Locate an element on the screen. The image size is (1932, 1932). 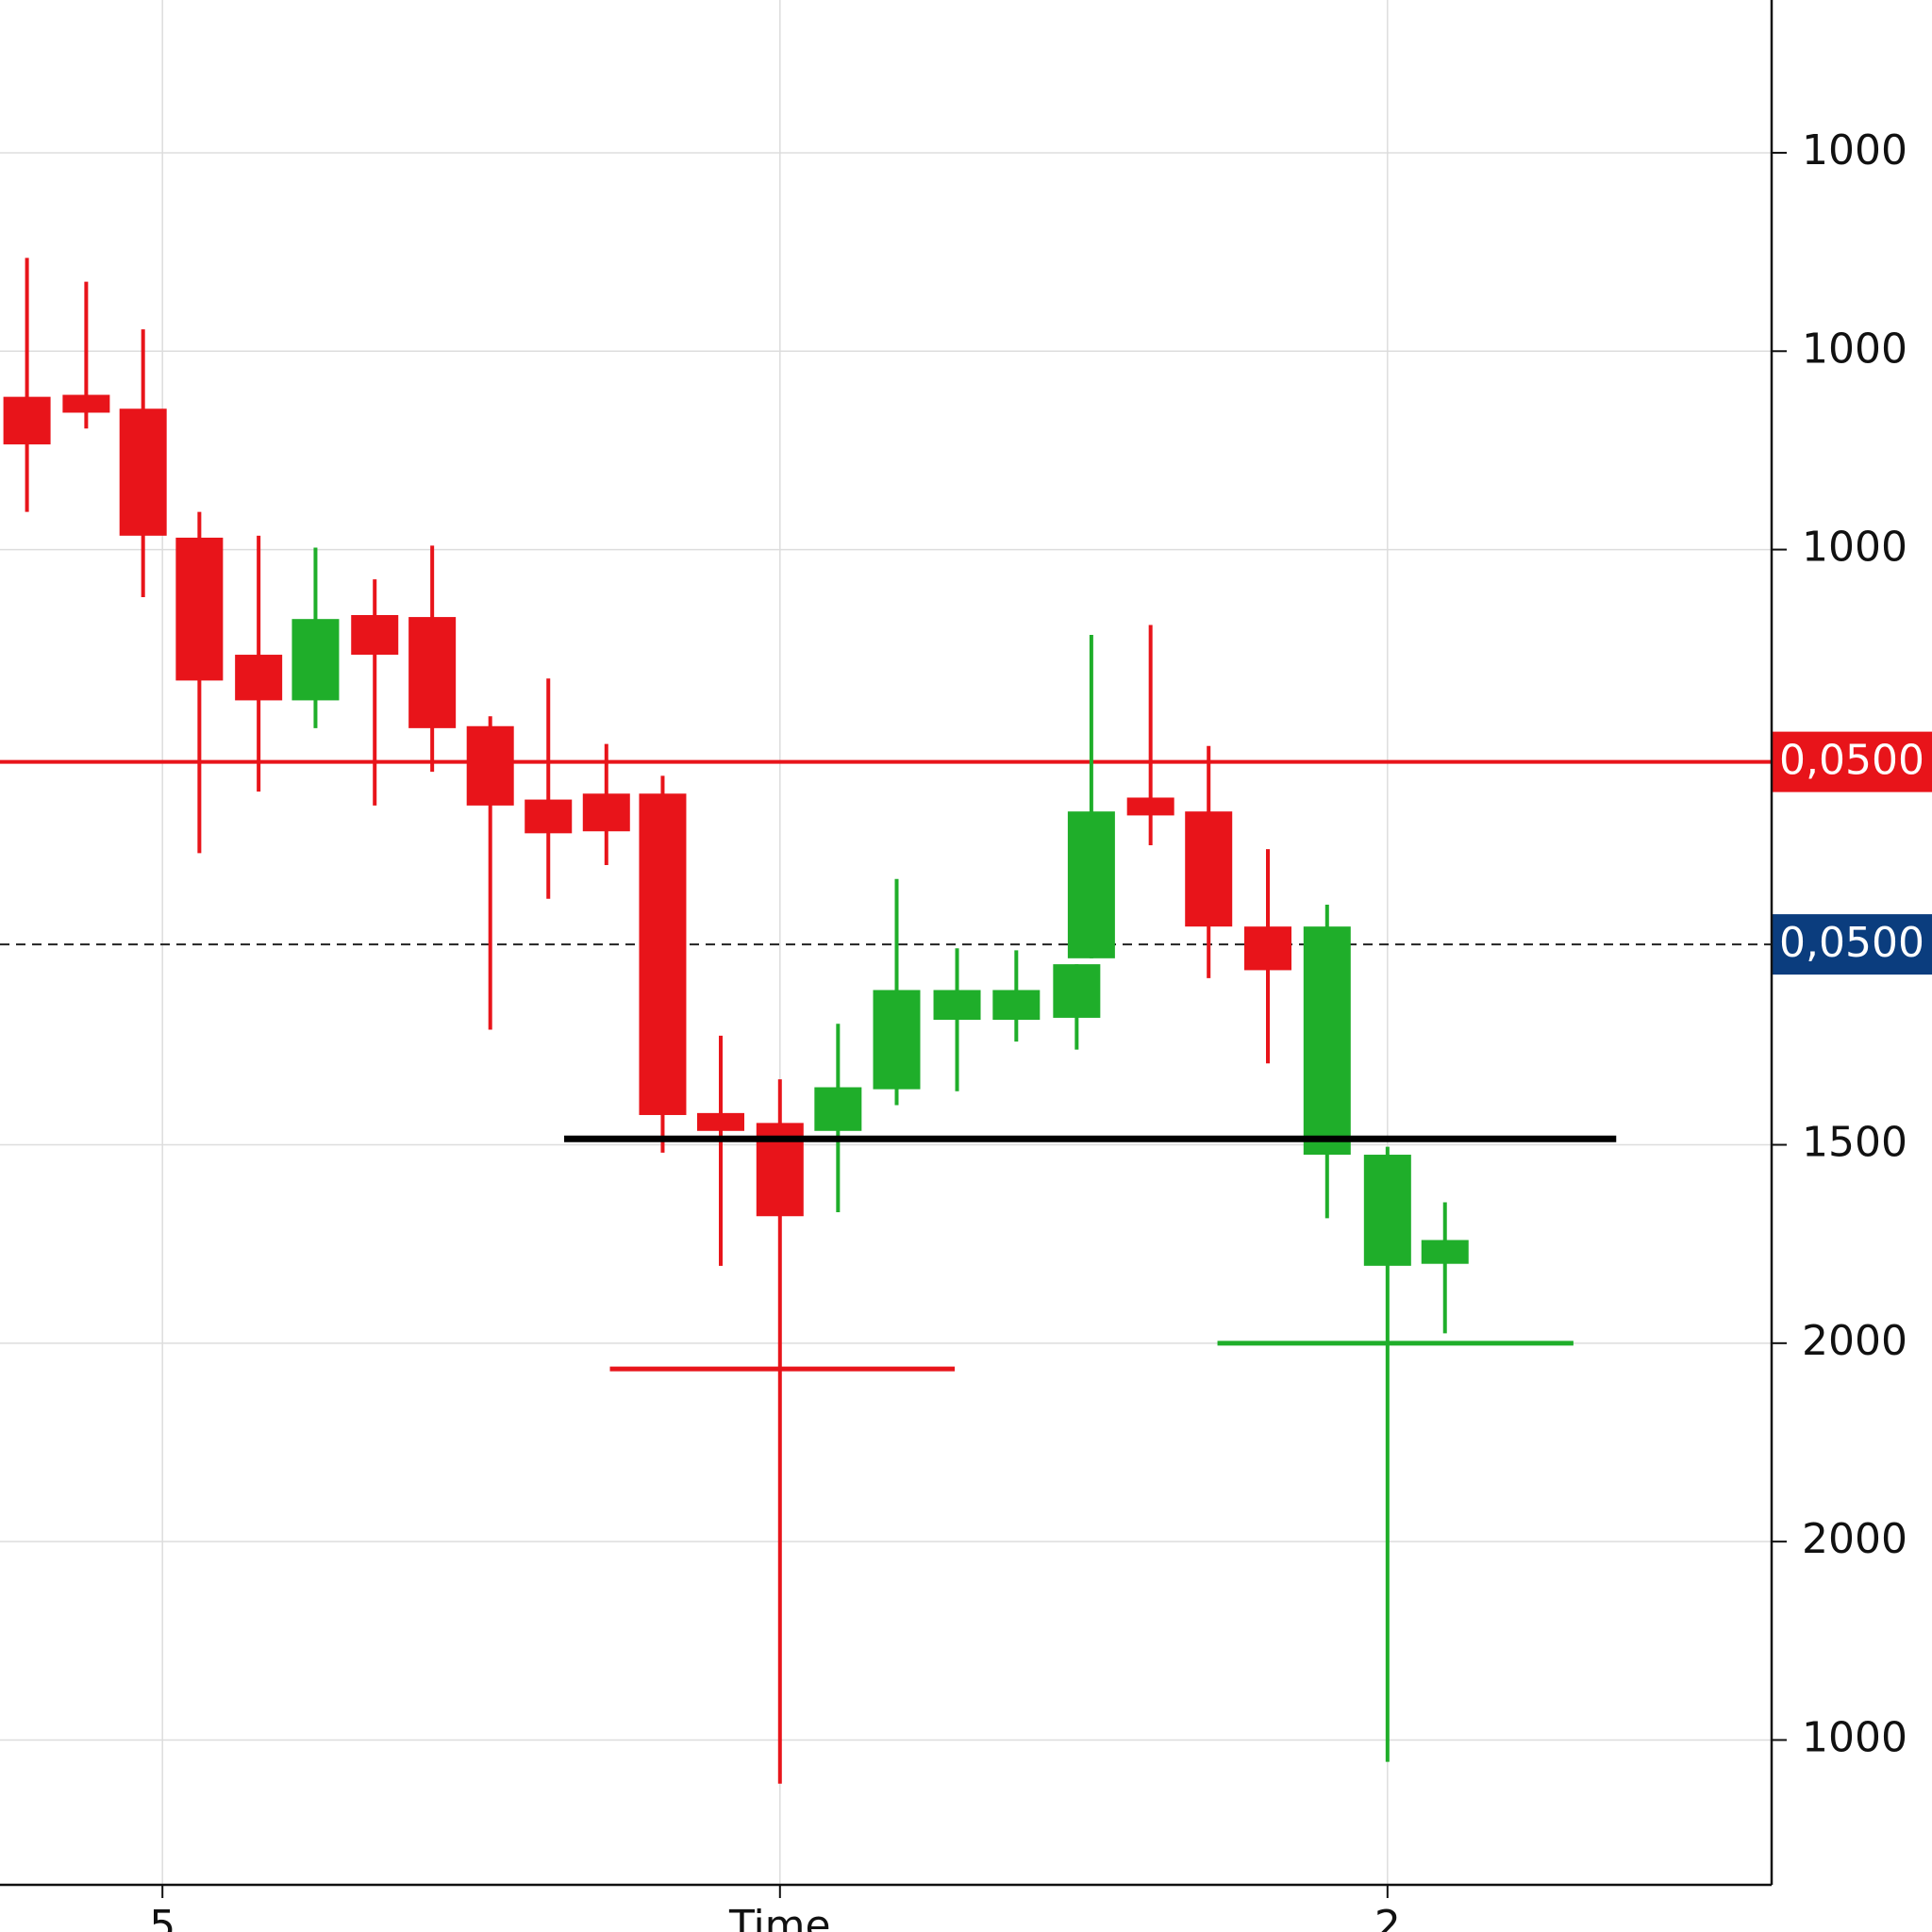
x-tick-label: 5 is located at coordinates (162, 1917).